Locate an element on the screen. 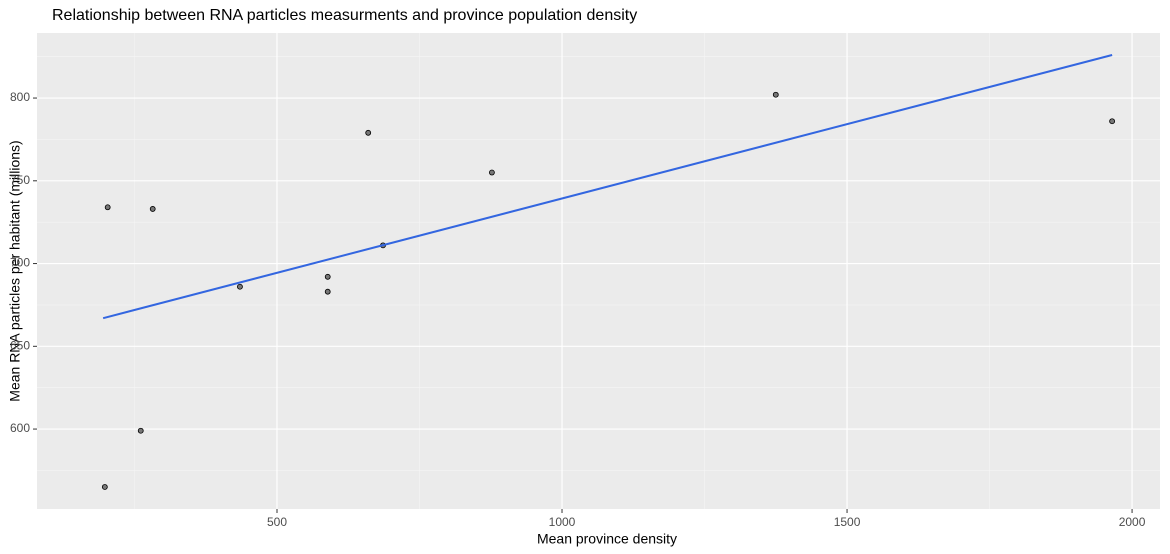  x-tick-label: 1500 is located at coordinates (847, 522).